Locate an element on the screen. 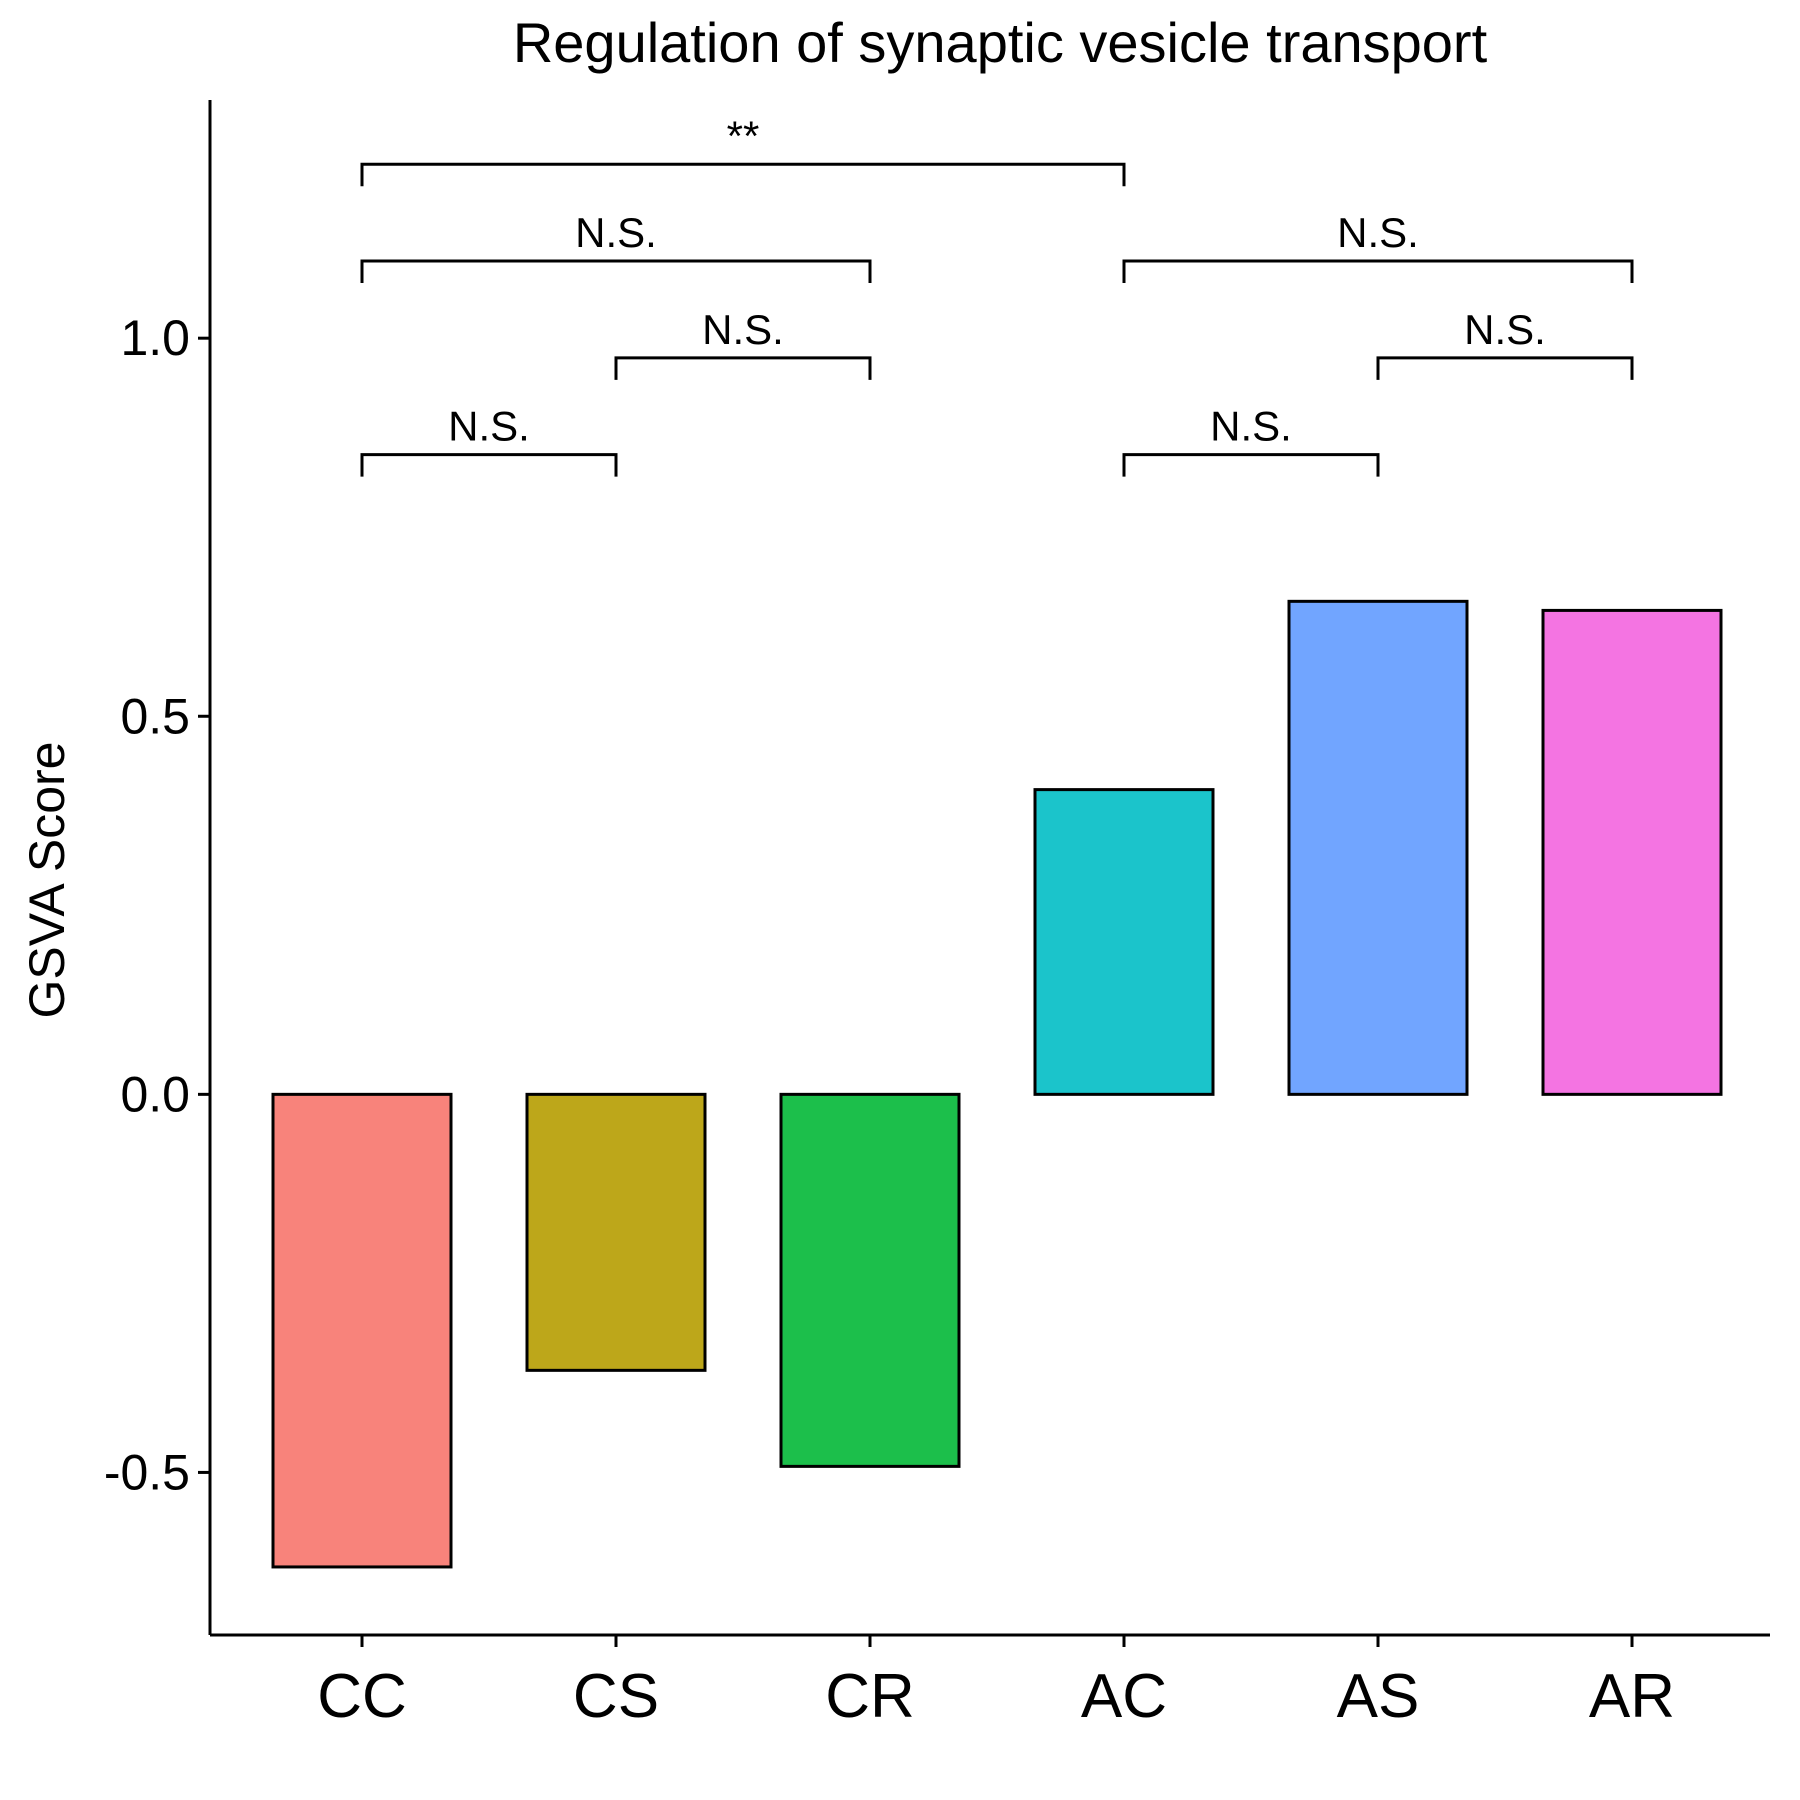  significance-label-cs-cr: N.S. is located at coordinates (743, 329).